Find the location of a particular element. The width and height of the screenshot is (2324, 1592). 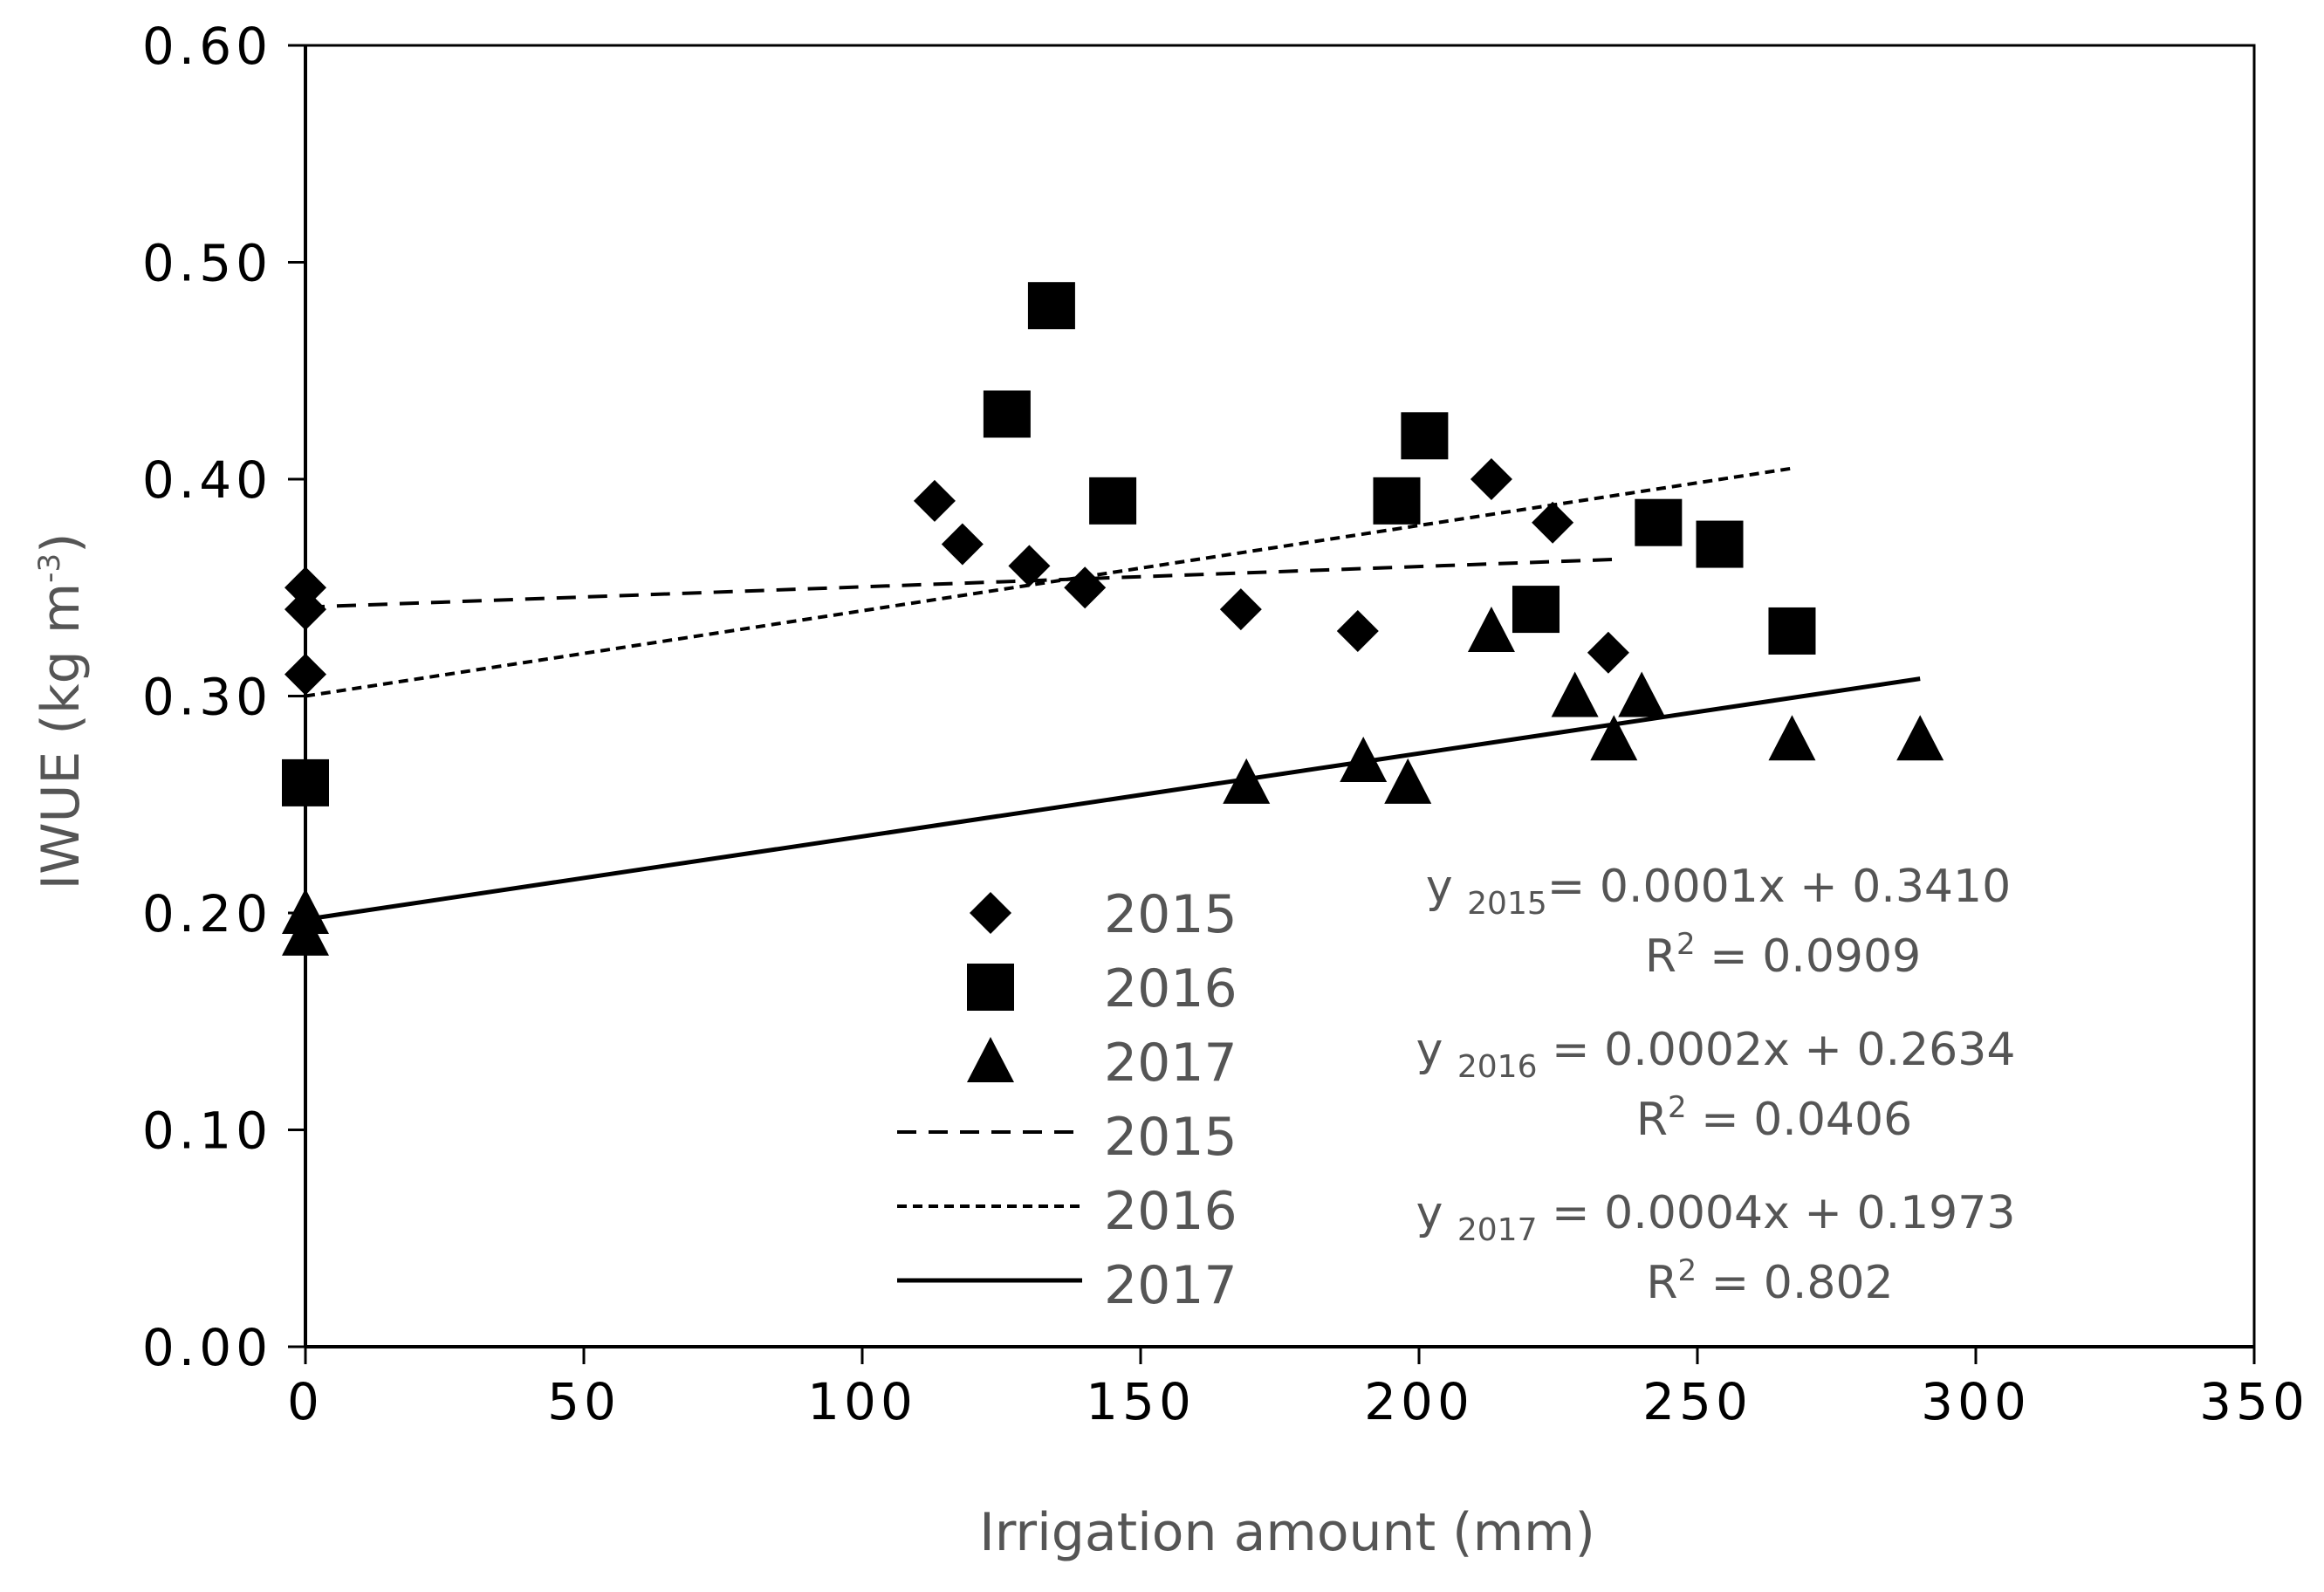

y-axis-title-tail: ) is located at coordinates (61, 542).